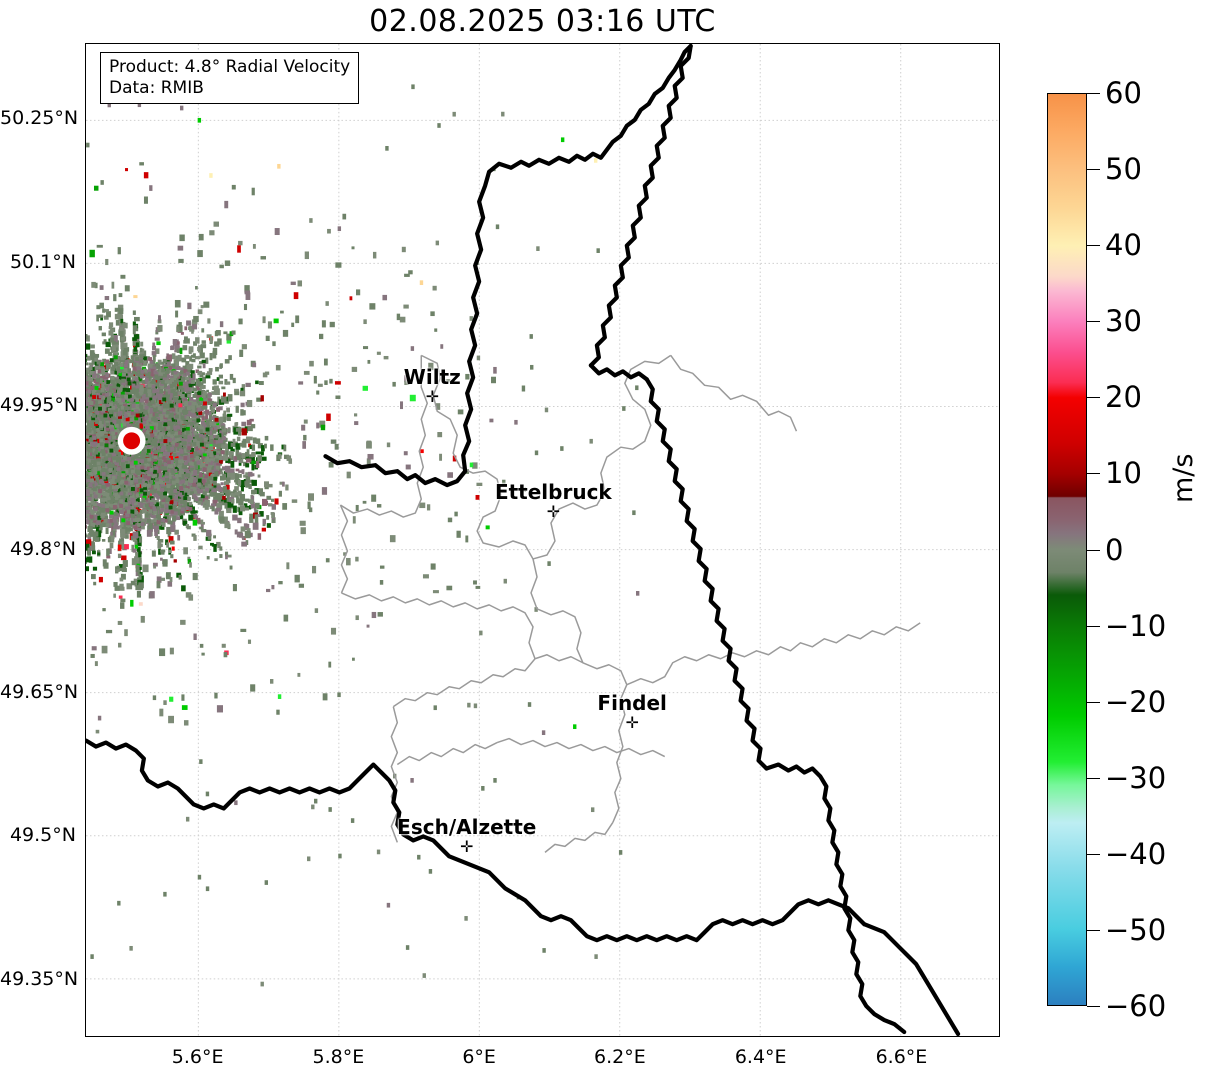 This screenshot has height=1081, width=1207. I want to click on city-name: Wiltz, so click(432, 376).